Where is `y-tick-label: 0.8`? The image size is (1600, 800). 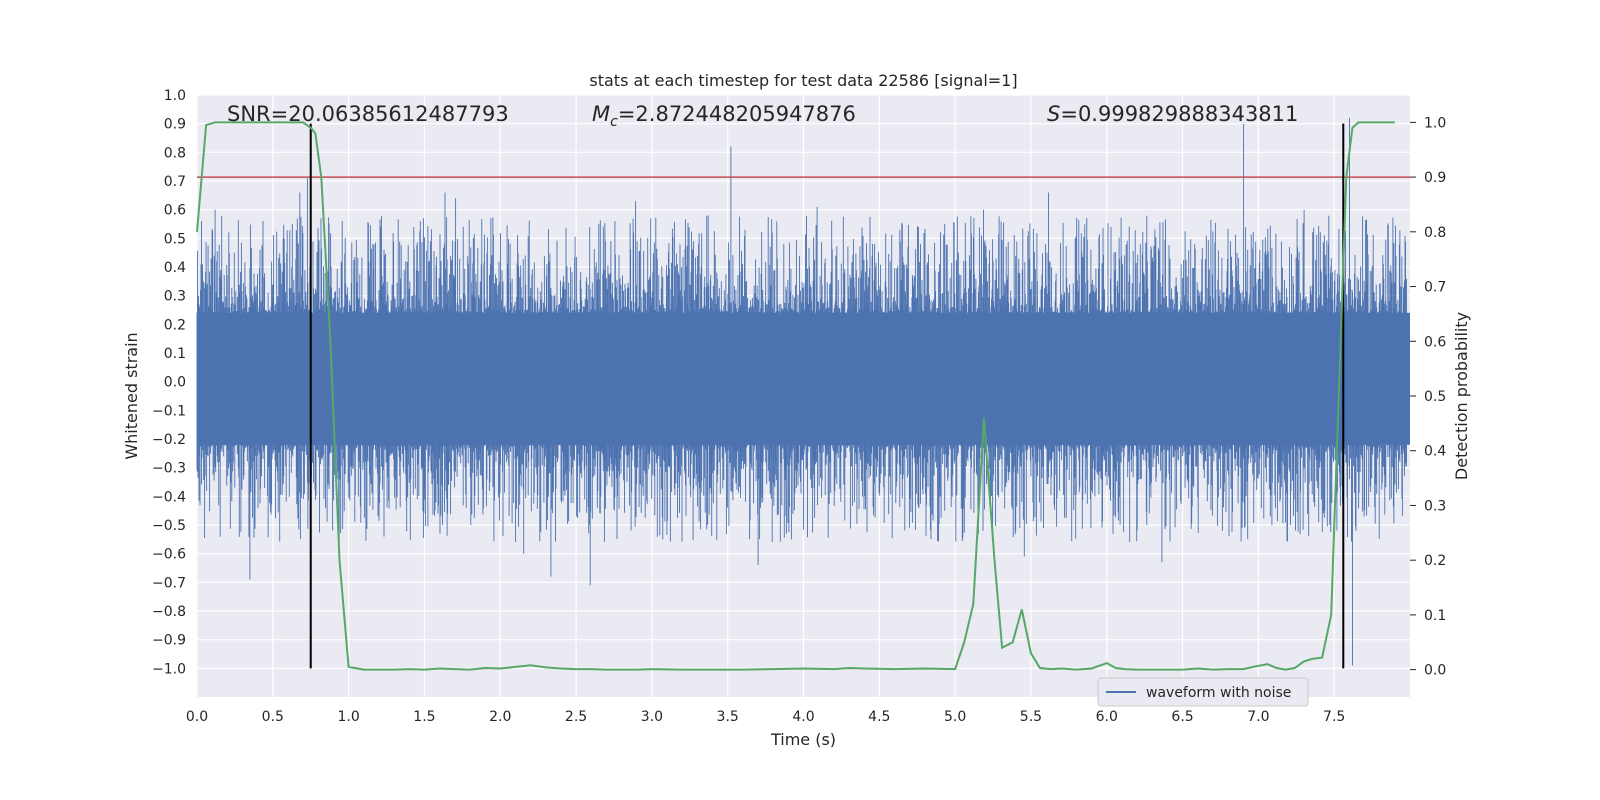 y-tick-label: 0.8 is located at coordinates (175, 153).